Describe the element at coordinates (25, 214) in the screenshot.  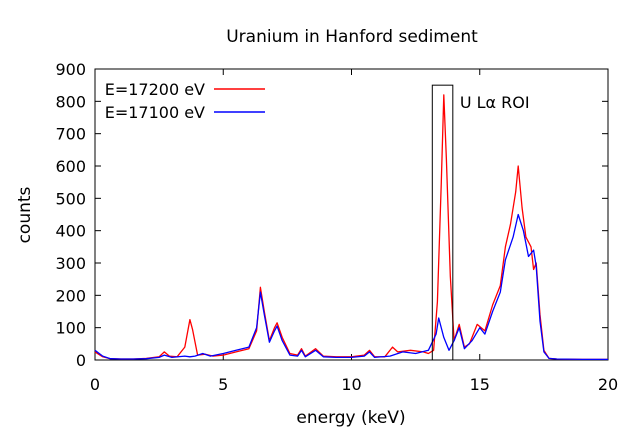
I see `y-axis-label: counts` at that location.